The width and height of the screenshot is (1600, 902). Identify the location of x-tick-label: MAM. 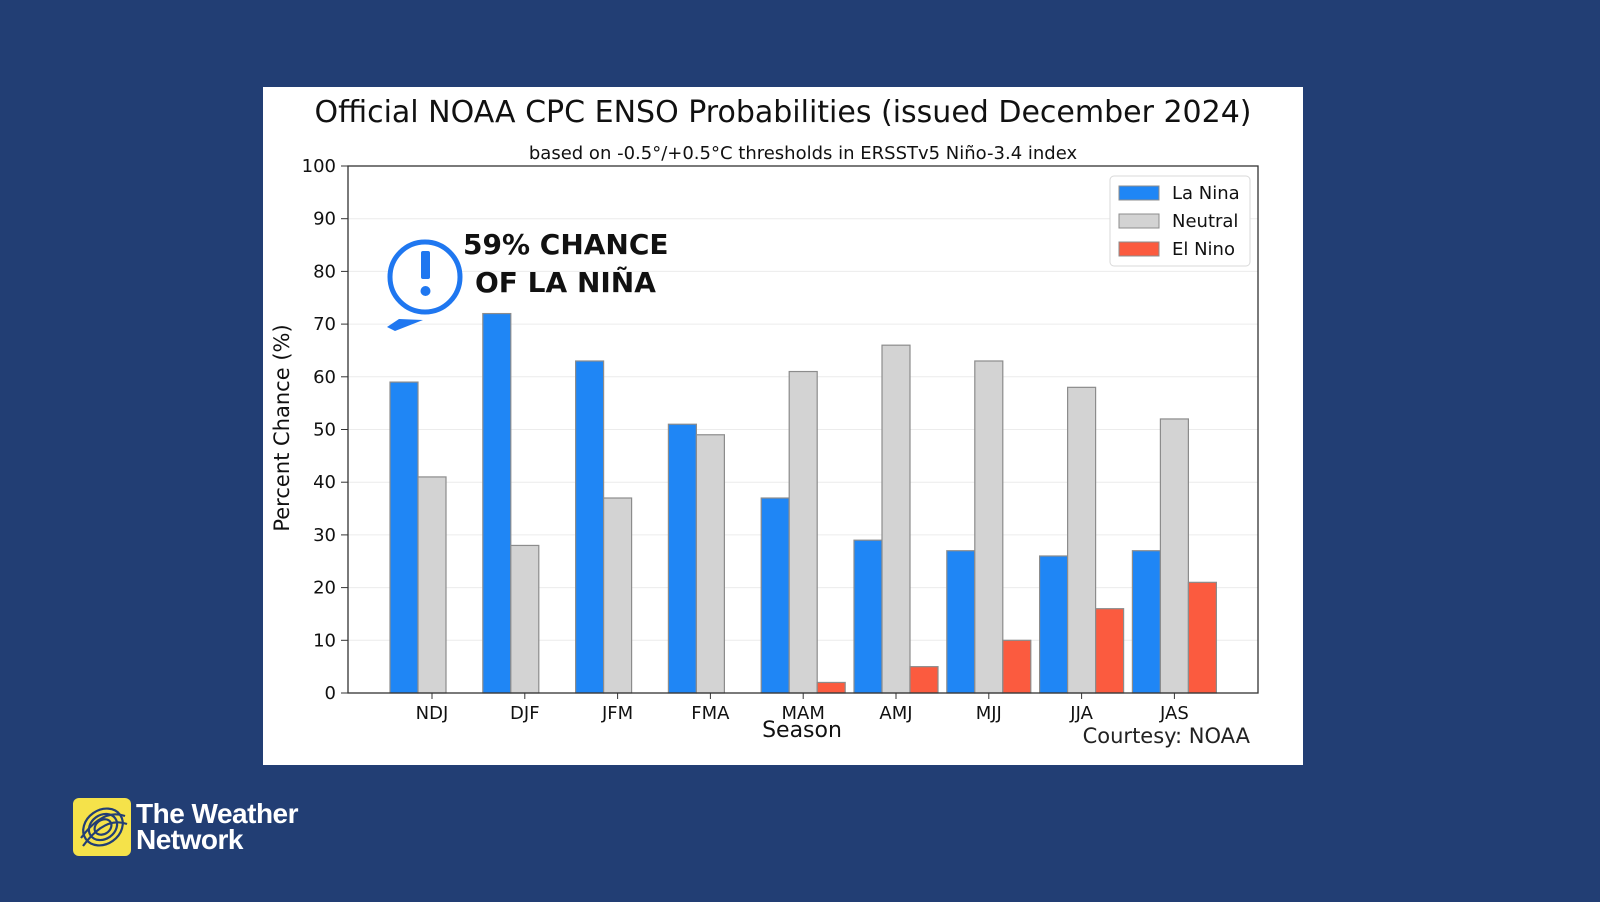
(803, 713).